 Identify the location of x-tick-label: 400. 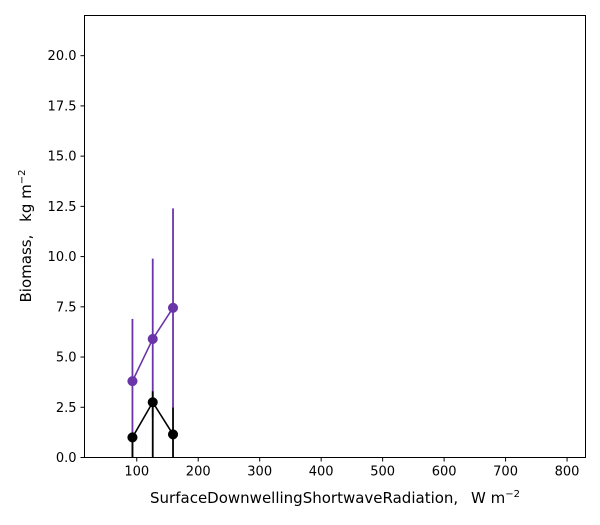
(321, 472).